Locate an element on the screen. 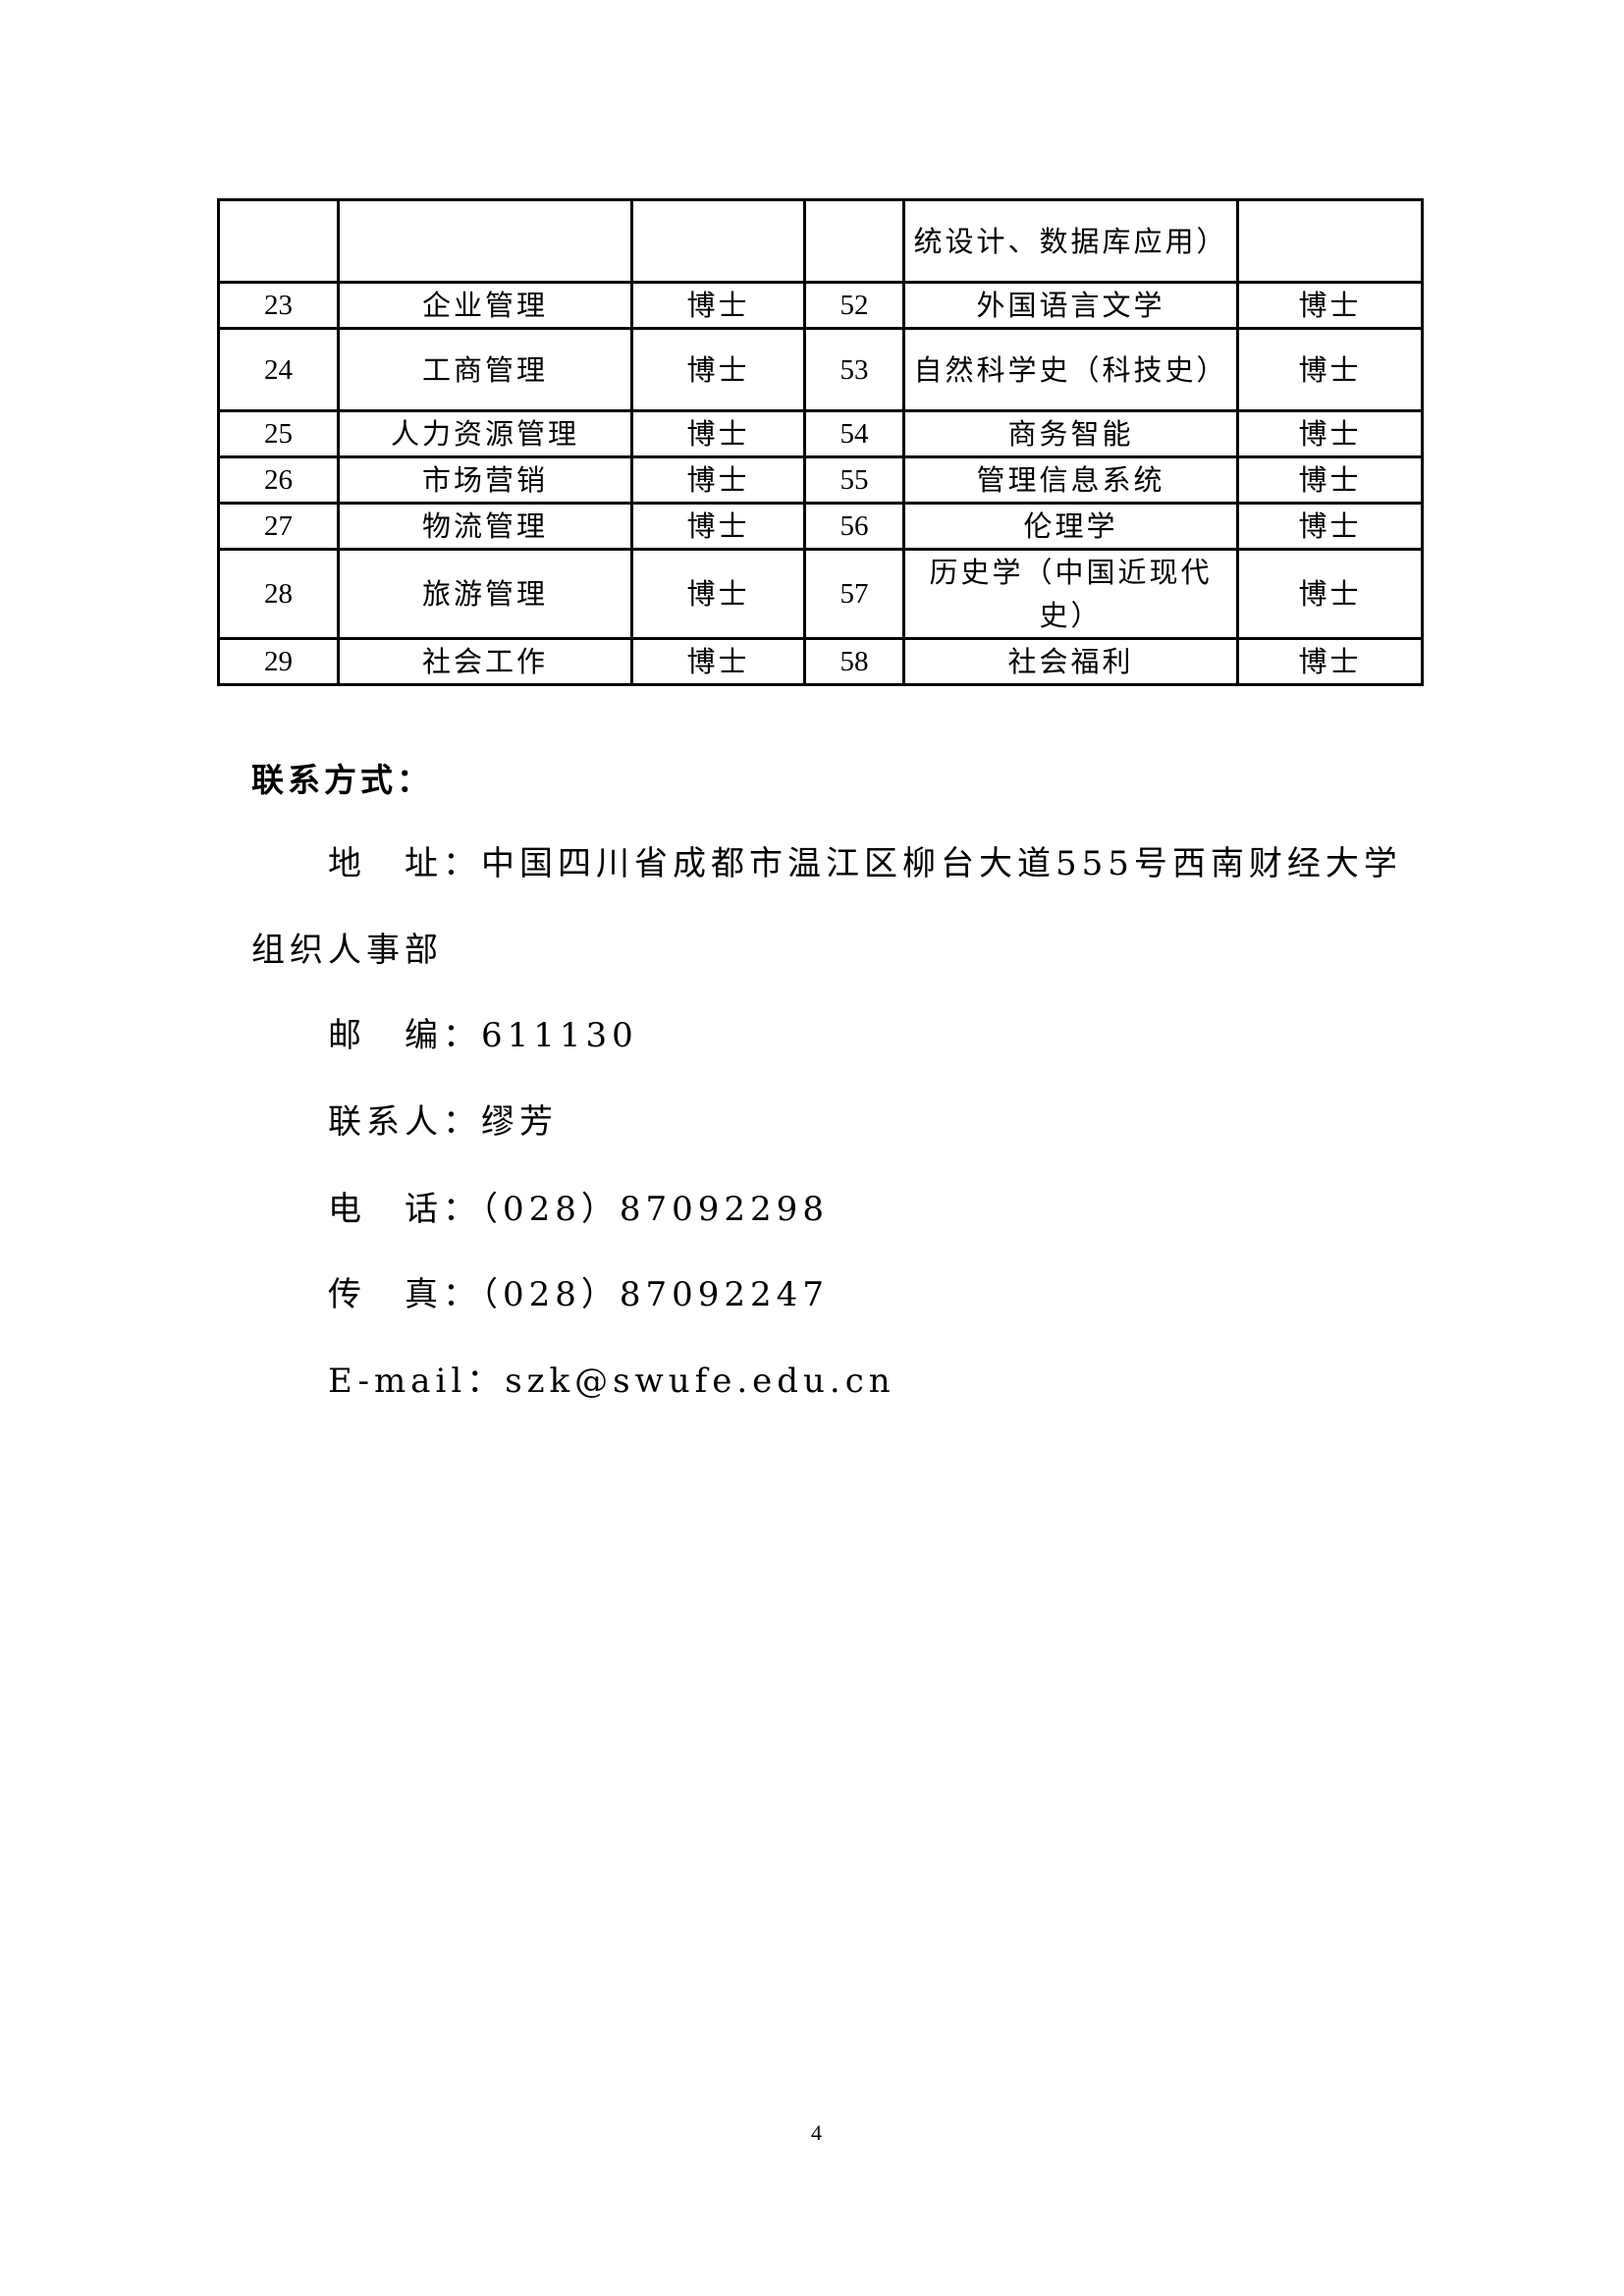  email: E-mail：szk@swufe.edu.cn is located at coordinates (611, 1381).